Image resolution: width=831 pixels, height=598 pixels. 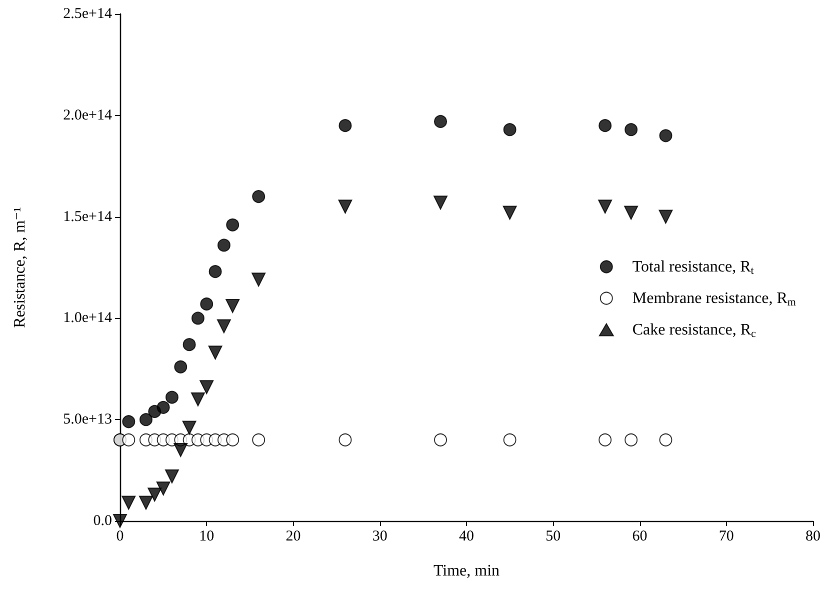 What do you see at coordinates (87, 420) in the screenshot?
I see `y-tick-label: 5.0e+13` at bounding box center [87, 420].